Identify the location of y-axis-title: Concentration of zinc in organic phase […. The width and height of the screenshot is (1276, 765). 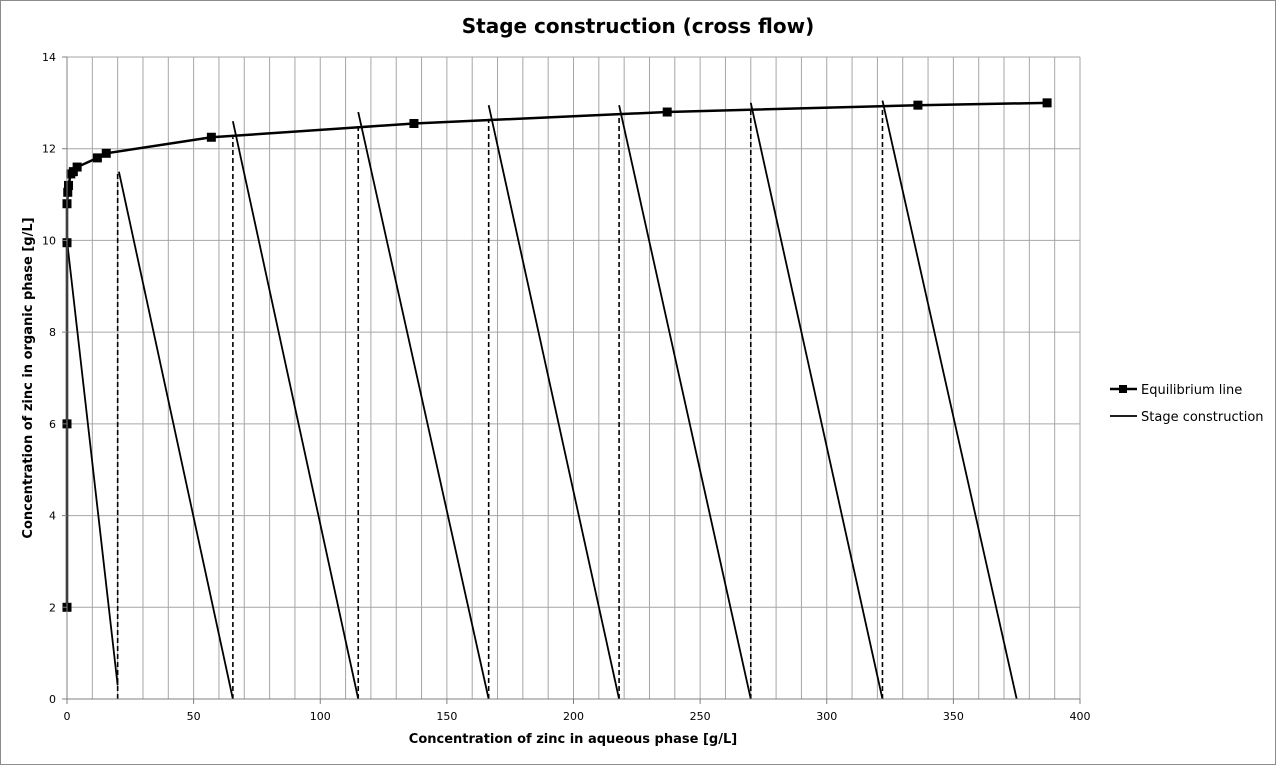
(28, 377).